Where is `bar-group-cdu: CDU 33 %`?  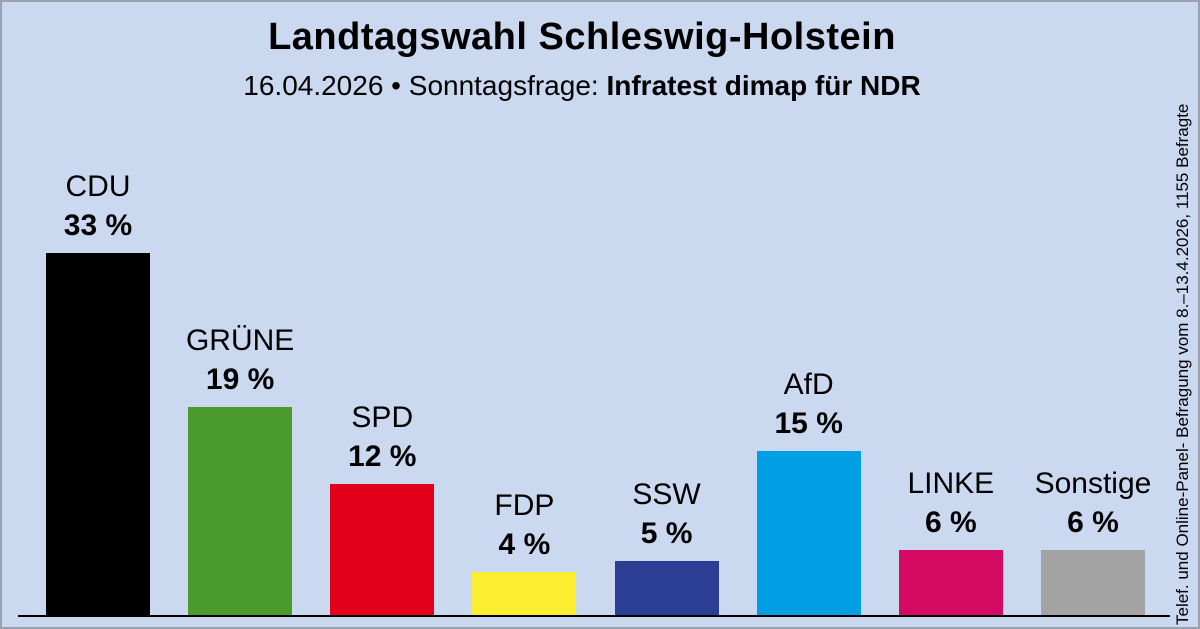 bar-group-cdu: CDU 33 % is located at coordinates (98, 314).